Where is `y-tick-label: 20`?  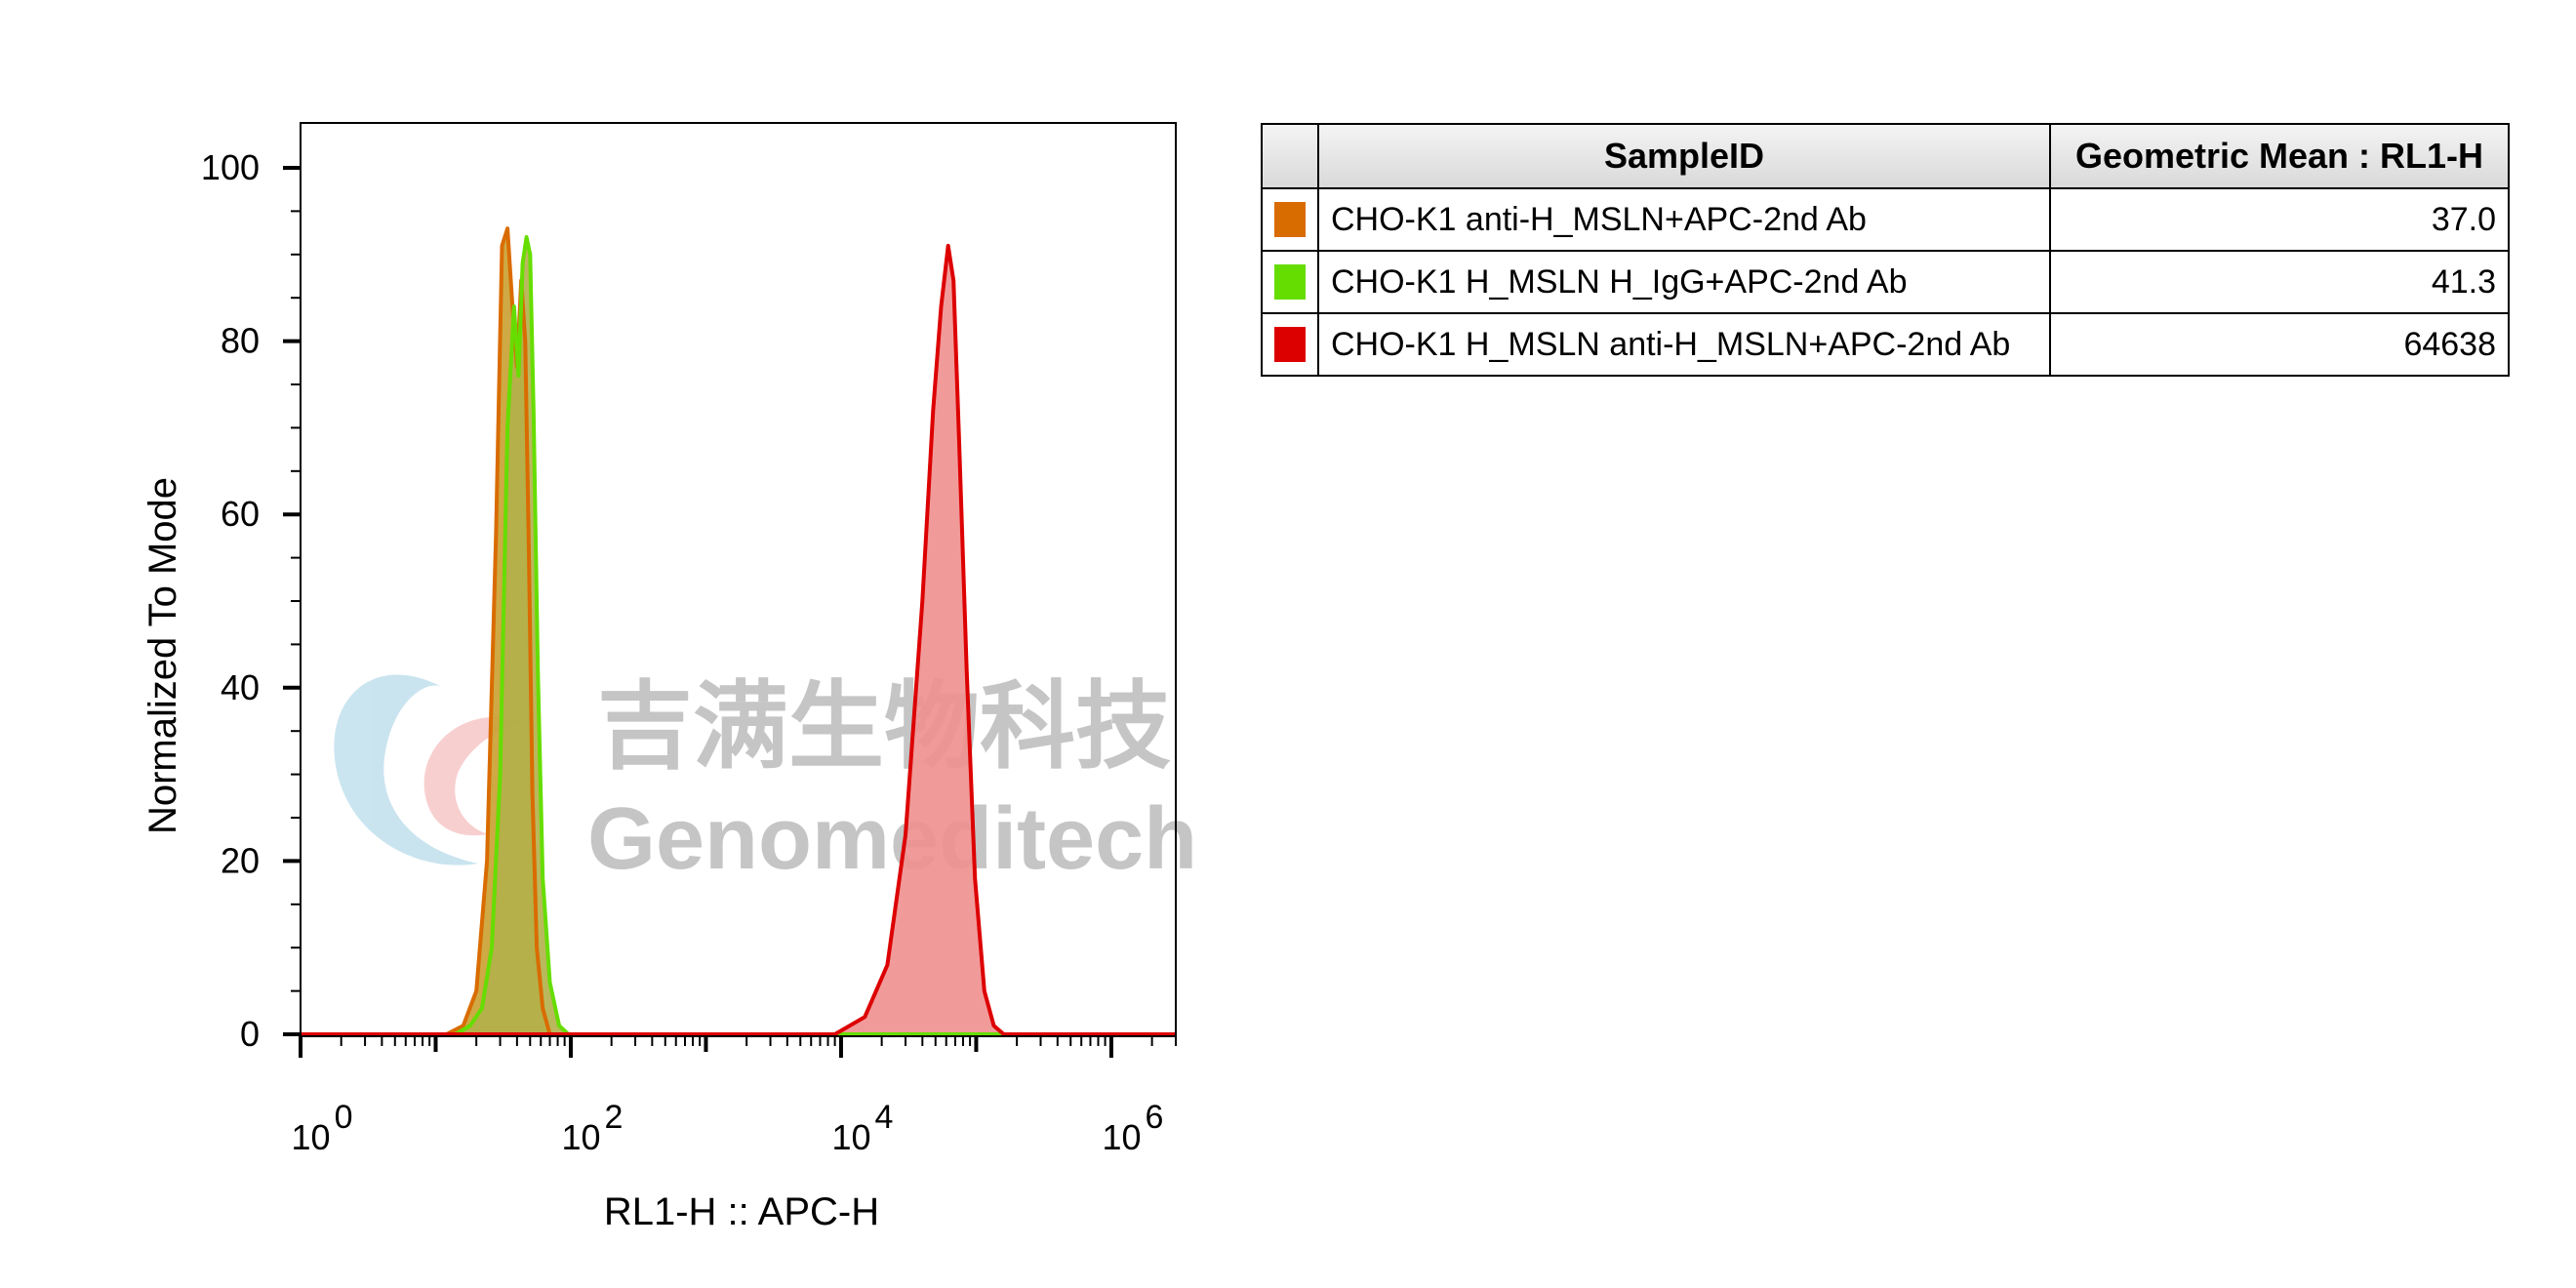
y-tick-label: 20 is located at coordinates (240, 860).